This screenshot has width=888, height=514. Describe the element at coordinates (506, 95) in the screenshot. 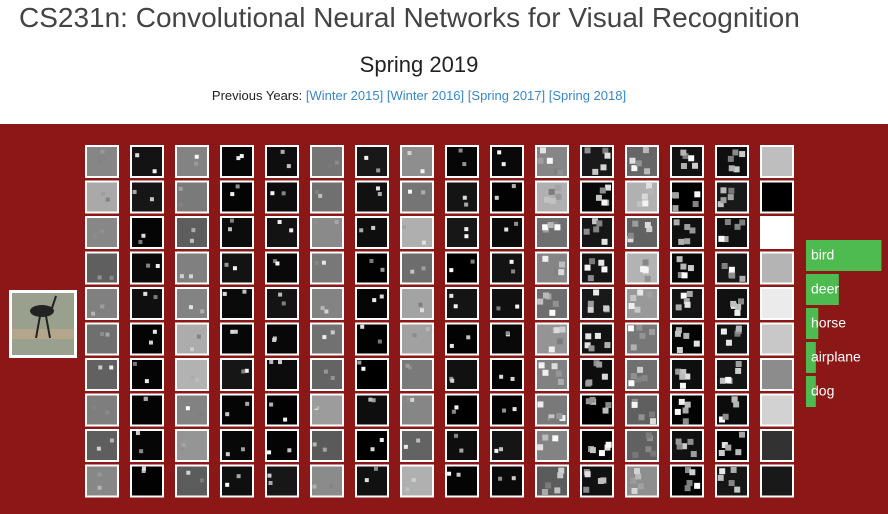

I see `year-link: [Spring 2017]` at that location.